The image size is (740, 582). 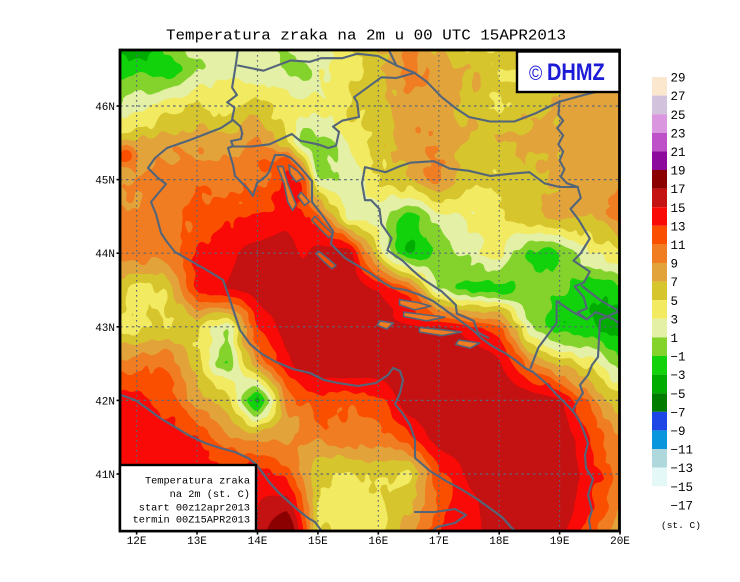 What do you see at coordinates (105, 476) in the screenshot?
I see `svg-text: 41N` at bounding box center [105, 476].